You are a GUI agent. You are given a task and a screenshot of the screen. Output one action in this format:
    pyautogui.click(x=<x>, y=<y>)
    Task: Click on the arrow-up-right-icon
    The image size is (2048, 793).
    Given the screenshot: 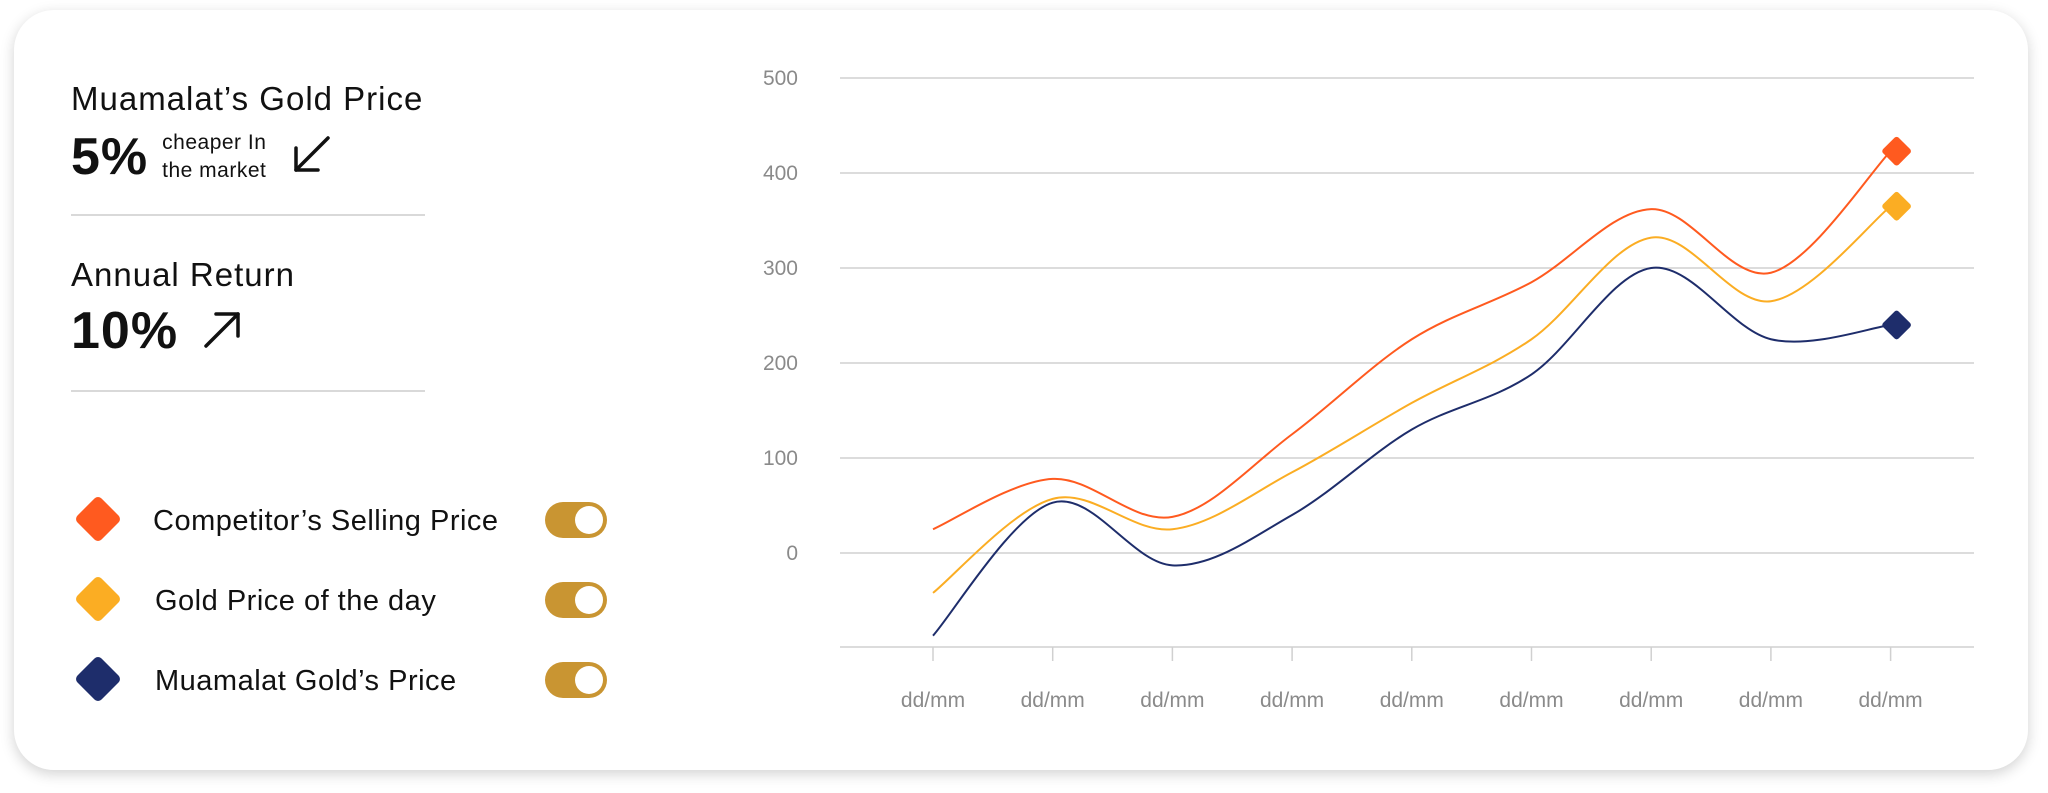 What is the action you would take?
    pyautogui.click(x=223, y=331)
    